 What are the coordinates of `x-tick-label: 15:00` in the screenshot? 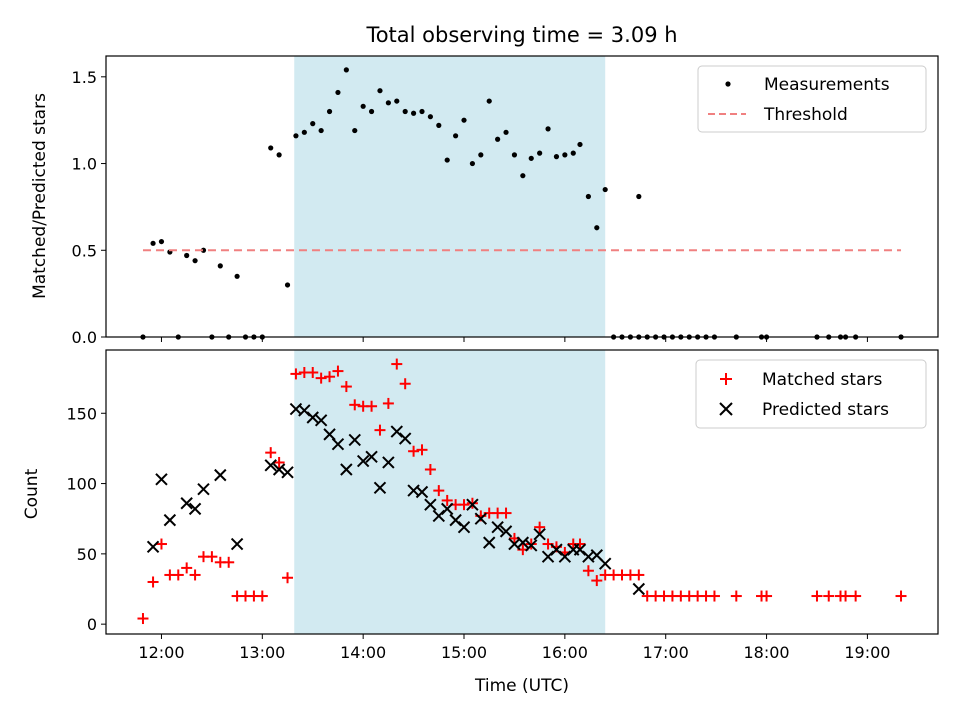 It's located at (464, 652).